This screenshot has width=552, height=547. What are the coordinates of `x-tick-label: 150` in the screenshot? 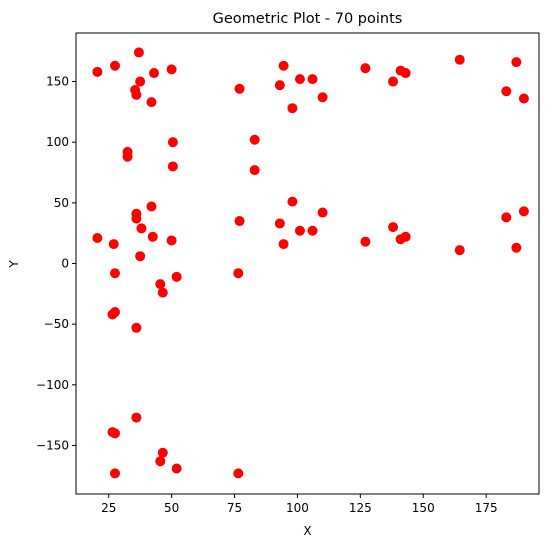 It's located at (423, 508).